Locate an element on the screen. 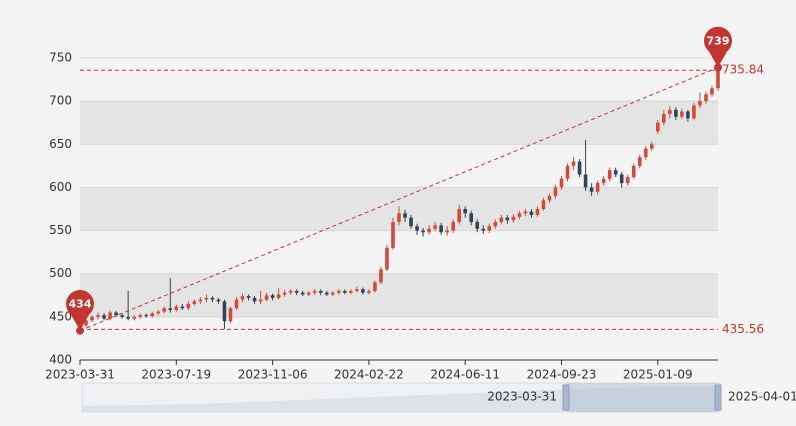 This screenshot has height=426, width=796. y-tick-label: 650 is located at coordinates (60, 144).